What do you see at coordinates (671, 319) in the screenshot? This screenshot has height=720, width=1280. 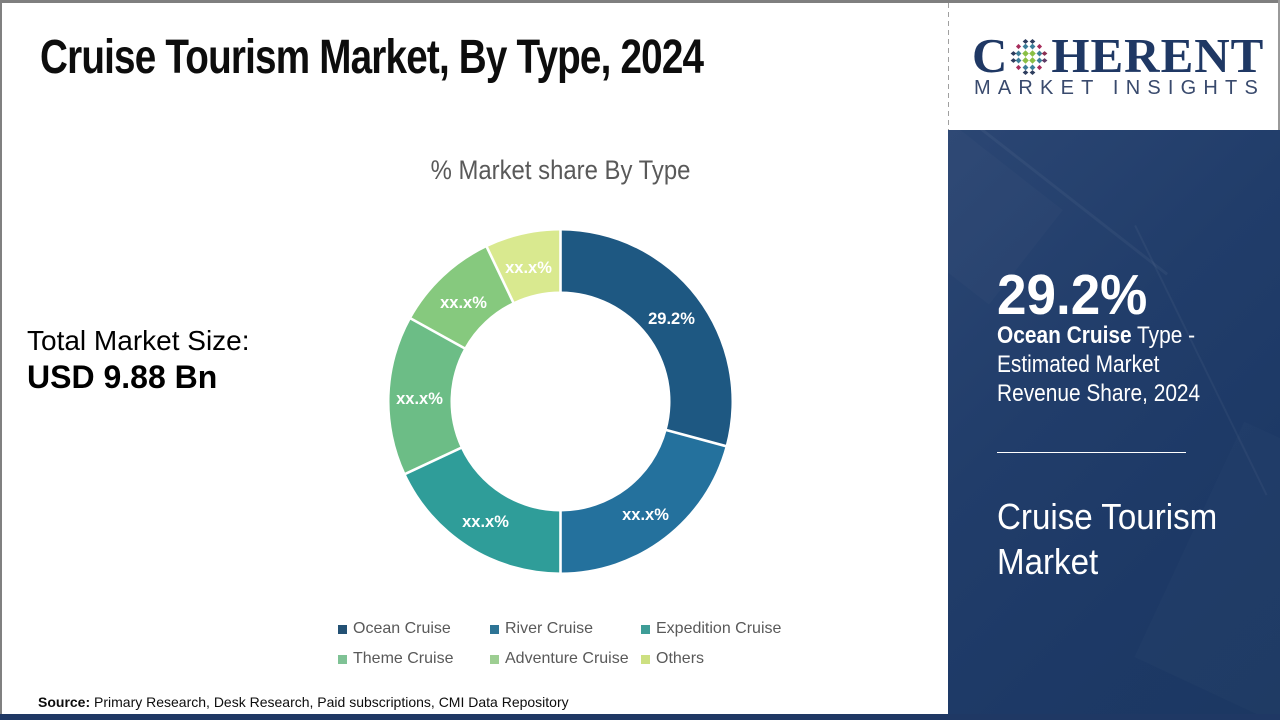 I see `svg-text: 29.2%` at bounding box center [671, 319].